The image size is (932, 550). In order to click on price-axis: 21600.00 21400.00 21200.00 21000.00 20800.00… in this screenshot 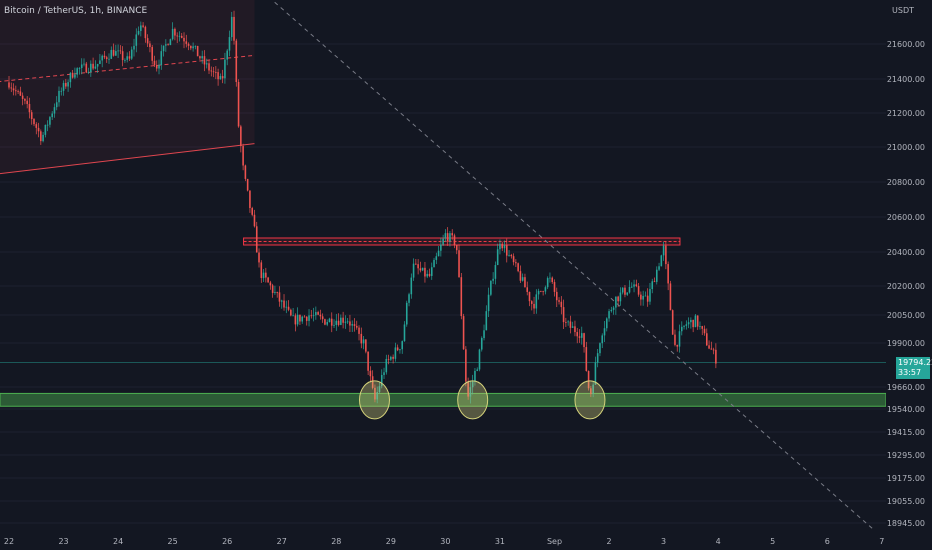, I will do `click(909, 275)`.